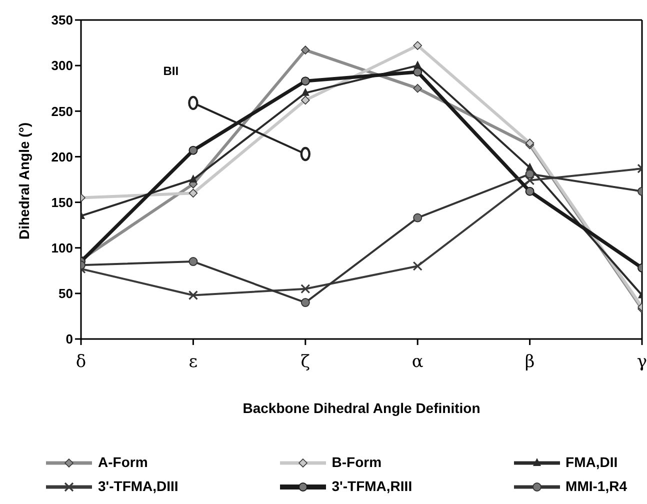 The width and height of the screenshot is (647, 504). Describe the element at coordinates (62, 202) in the screenshot. I see `y-tick-label: 150` at that location.